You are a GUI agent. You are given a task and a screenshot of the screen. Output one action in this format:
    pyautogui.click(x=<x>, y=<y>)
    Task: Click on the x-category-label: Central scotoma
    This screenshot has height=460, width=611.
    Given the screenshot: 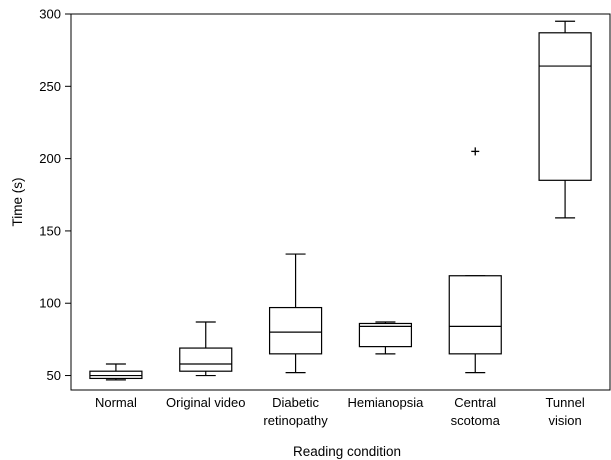 What is the action you would take?
    pyautogui.click(x=476, y=411)
    